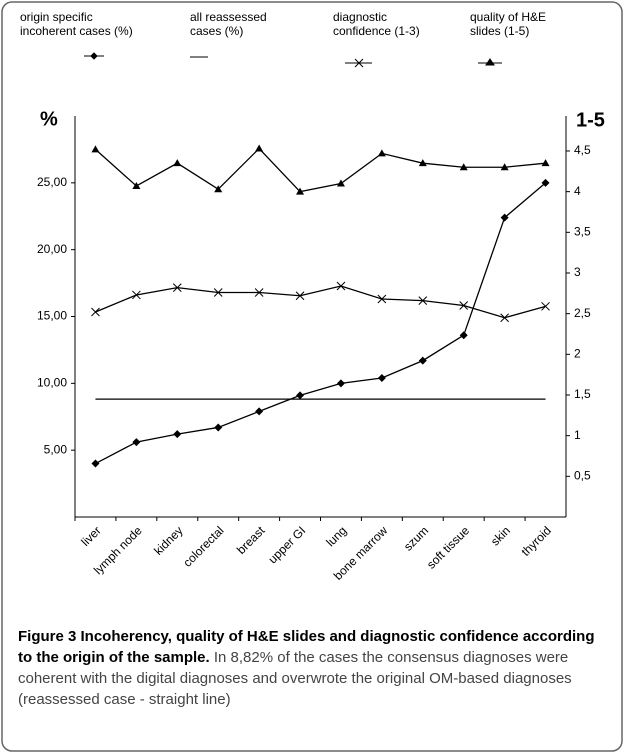 The width and height of the screenshot is (624, 753). Describe the element at coordinates (577, 272) in the screenshot. I see `y2-tick-label: 3` at that location.